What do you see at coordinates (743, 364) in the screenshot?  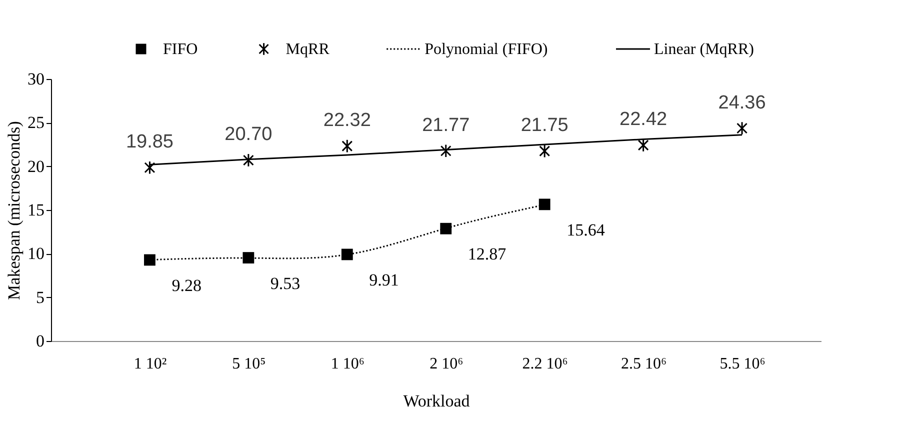 I see `x-tick-label: 5.5 10⁶` at bounding box center [743, 364].